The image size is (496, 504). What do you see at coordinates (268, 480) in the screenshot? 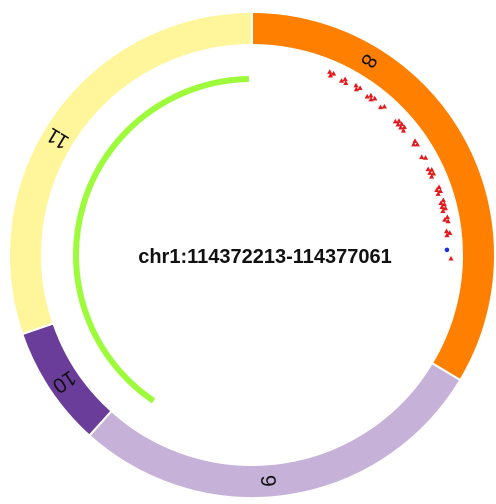
I see `segment-label-9: 9` at bounding box center [268, 480].